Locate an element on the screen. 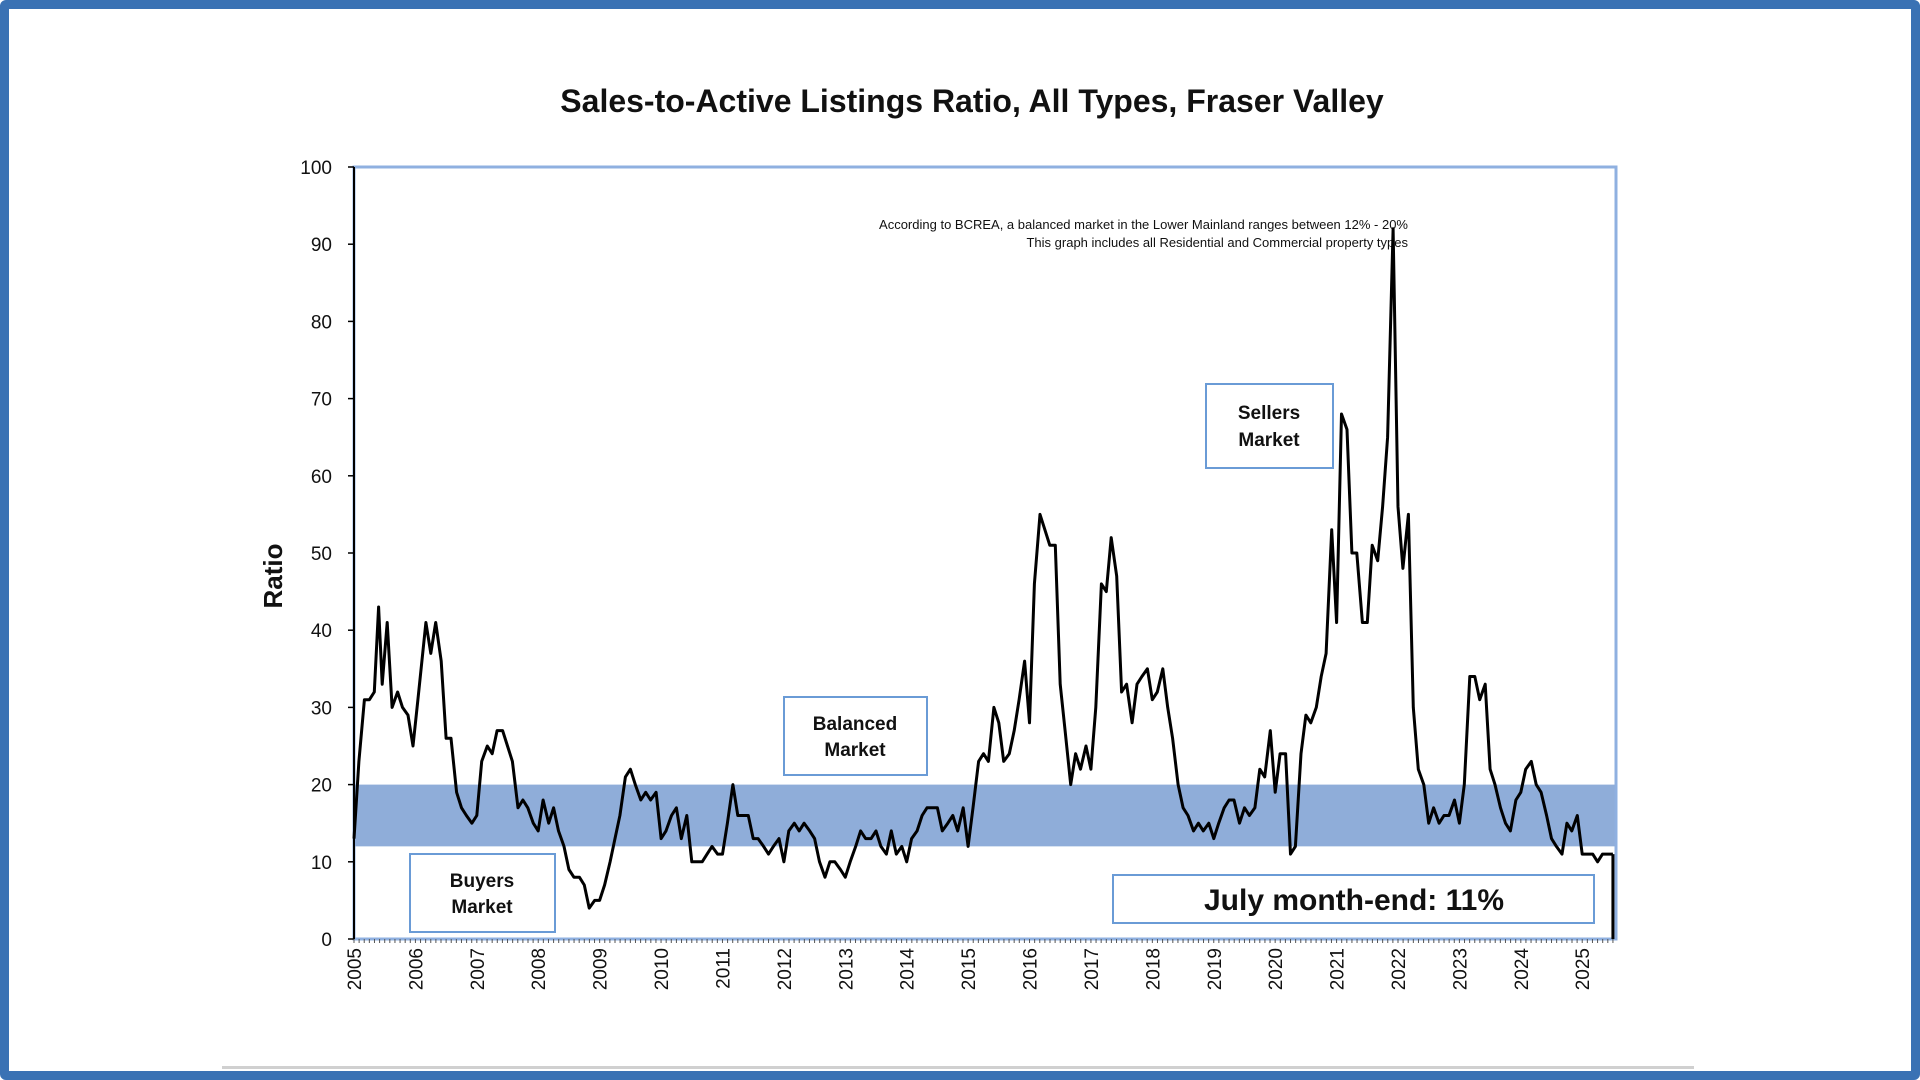 Image resolution: width=1920 pixels, height=1080 pixels. x-tick-label: 2015 is located at coordinates (969, 969).